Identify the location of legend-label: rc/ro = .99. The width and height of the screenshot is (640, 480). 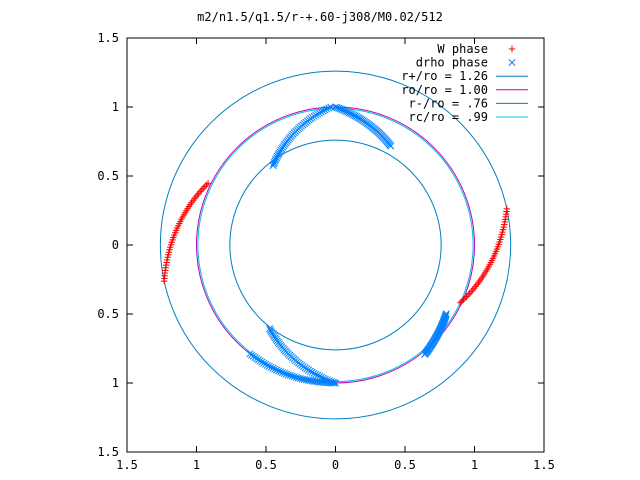
(448, 117).